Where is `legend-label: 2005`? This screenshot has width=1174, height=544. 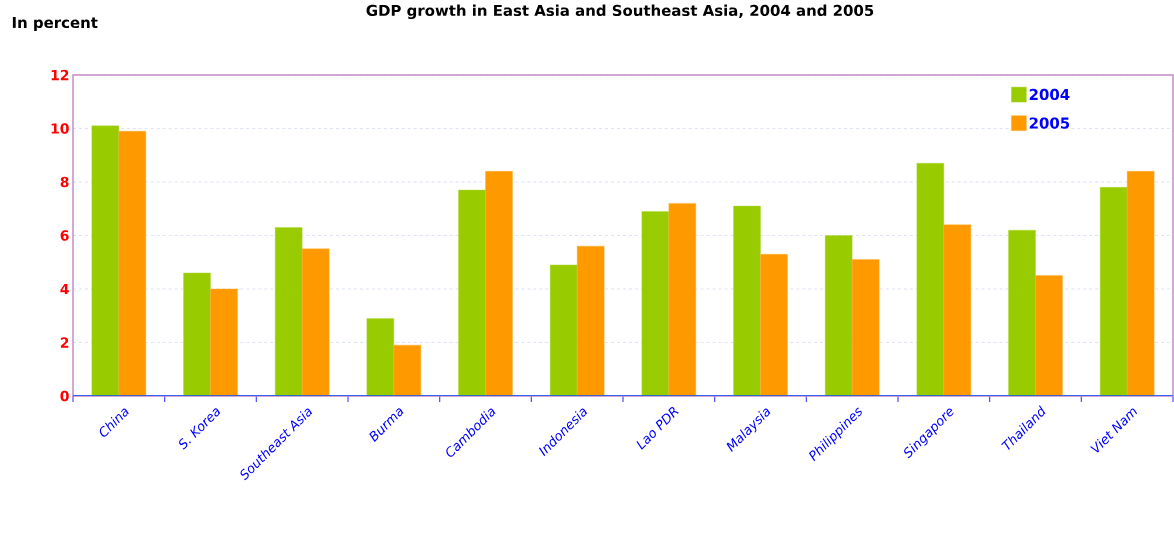
legend-label: 2005 is located at coordinates (1049, 123).